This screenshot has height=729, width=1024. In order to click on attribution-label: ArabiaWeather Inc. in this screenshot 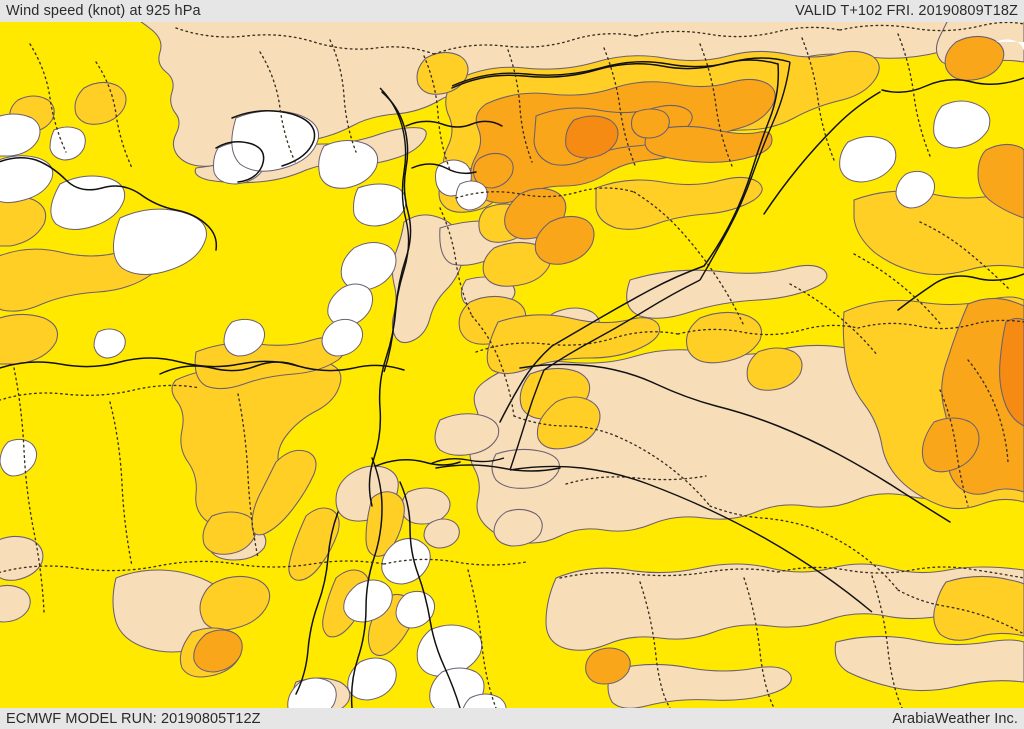, I will do `click(955, 718)`.